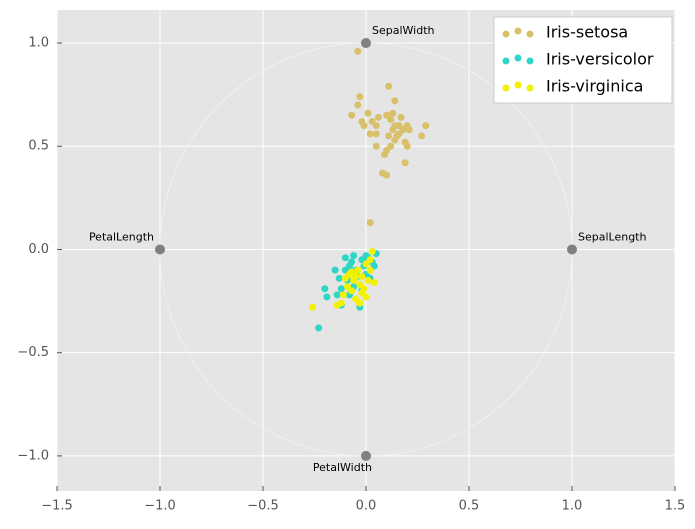  I want to click on y-tick-label: 1.0, so click(38, 43).